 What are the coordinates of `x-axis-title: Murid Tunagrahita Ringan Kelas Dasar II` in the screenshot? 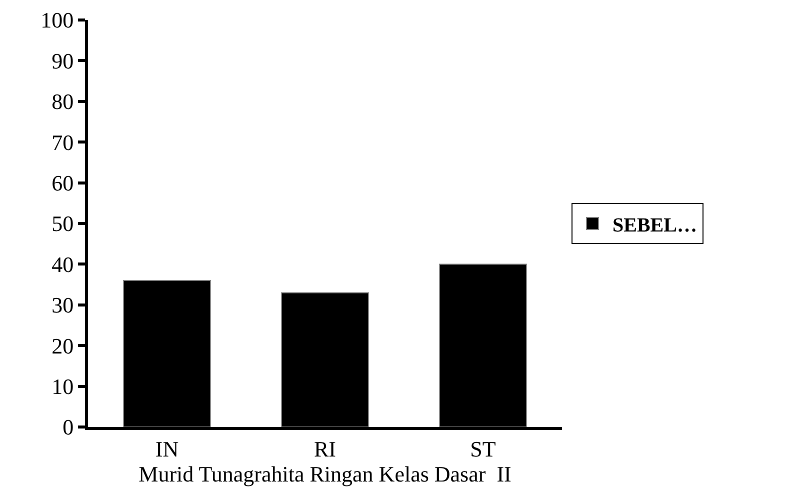 It's located at (325, 473).